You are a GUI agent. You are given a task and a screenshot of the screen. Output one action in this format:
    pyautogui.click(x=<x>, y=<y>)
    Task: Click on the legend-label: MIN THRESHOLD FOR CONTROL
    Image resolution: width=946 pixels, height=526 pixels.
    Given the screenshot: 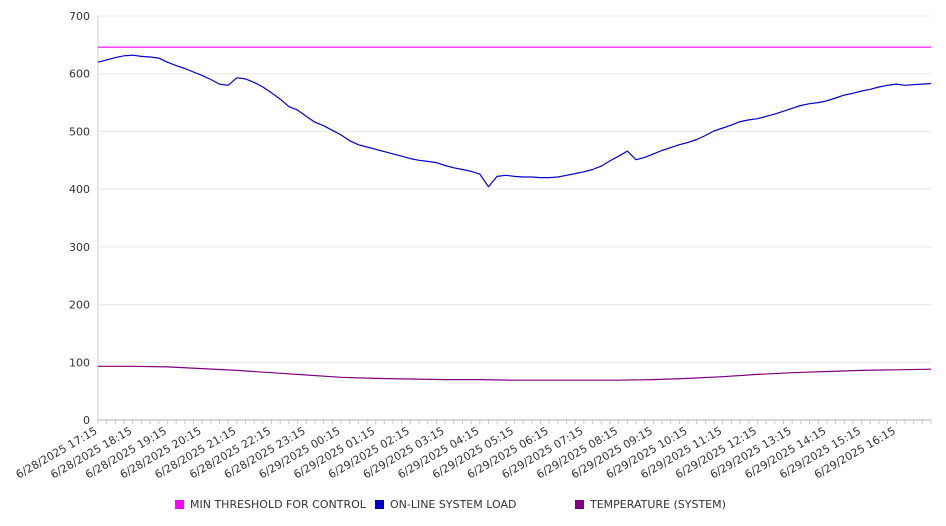 What is the action you would take?
    pyautogui.click(x=278, y=504)
    